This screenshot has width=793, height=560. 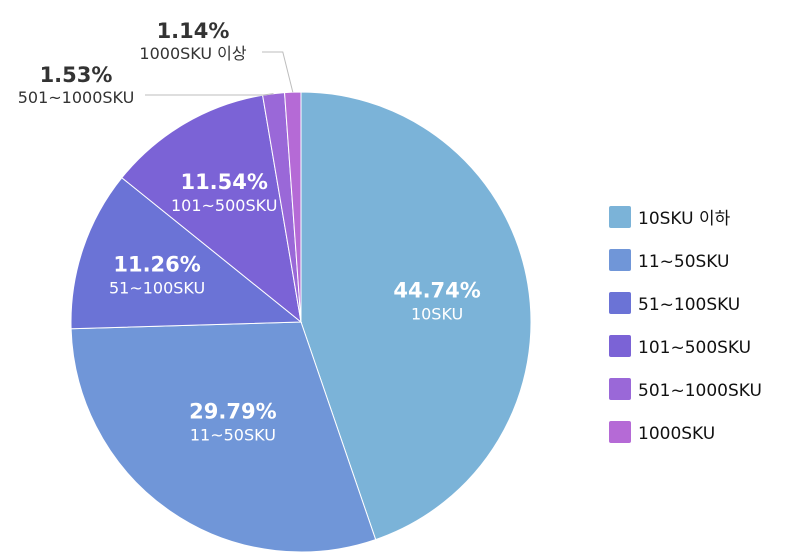 What do you see at coordinates (676, 434) in the screenshot?
I see `legend-label: 1000SKU` at bounding box center [676, 434].